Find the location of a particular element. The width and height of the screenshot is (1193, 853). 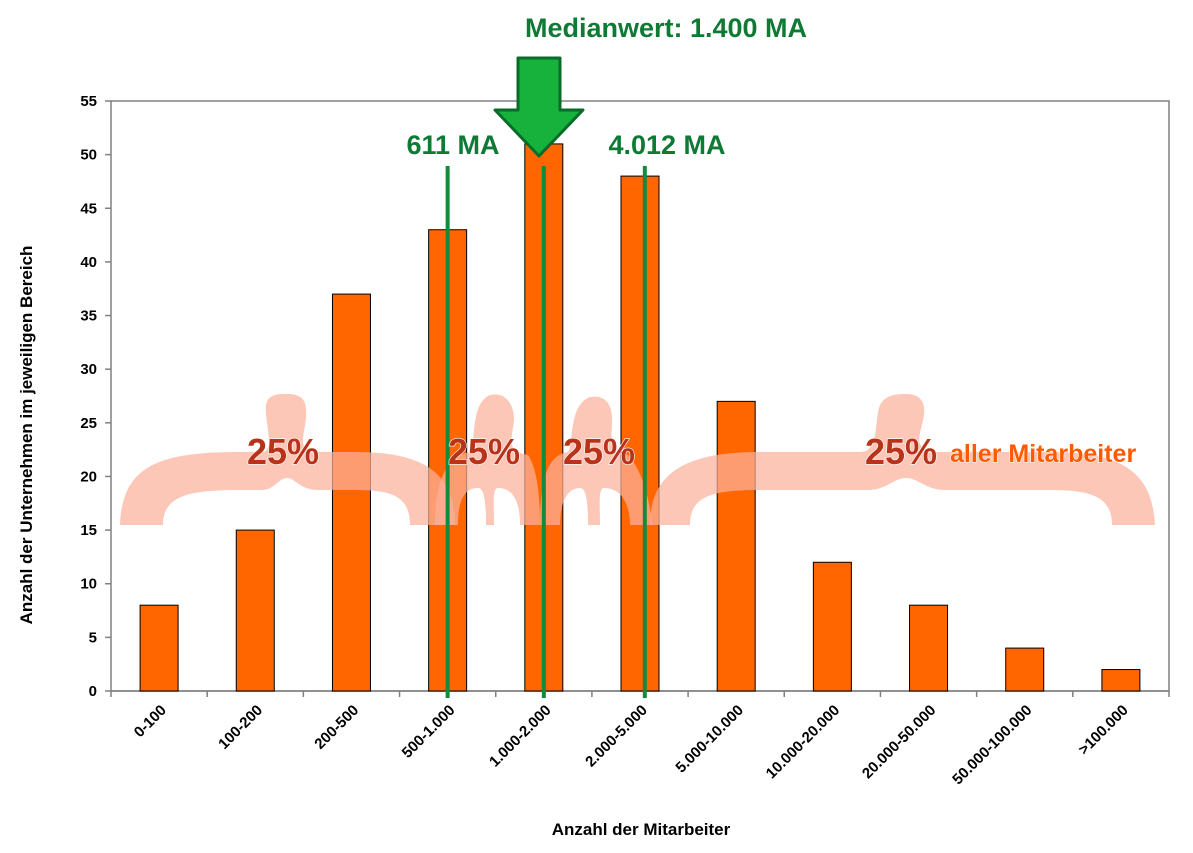

x-axis-title: Anzahl der Mitarbeiter is located at coordinates (641, 829).